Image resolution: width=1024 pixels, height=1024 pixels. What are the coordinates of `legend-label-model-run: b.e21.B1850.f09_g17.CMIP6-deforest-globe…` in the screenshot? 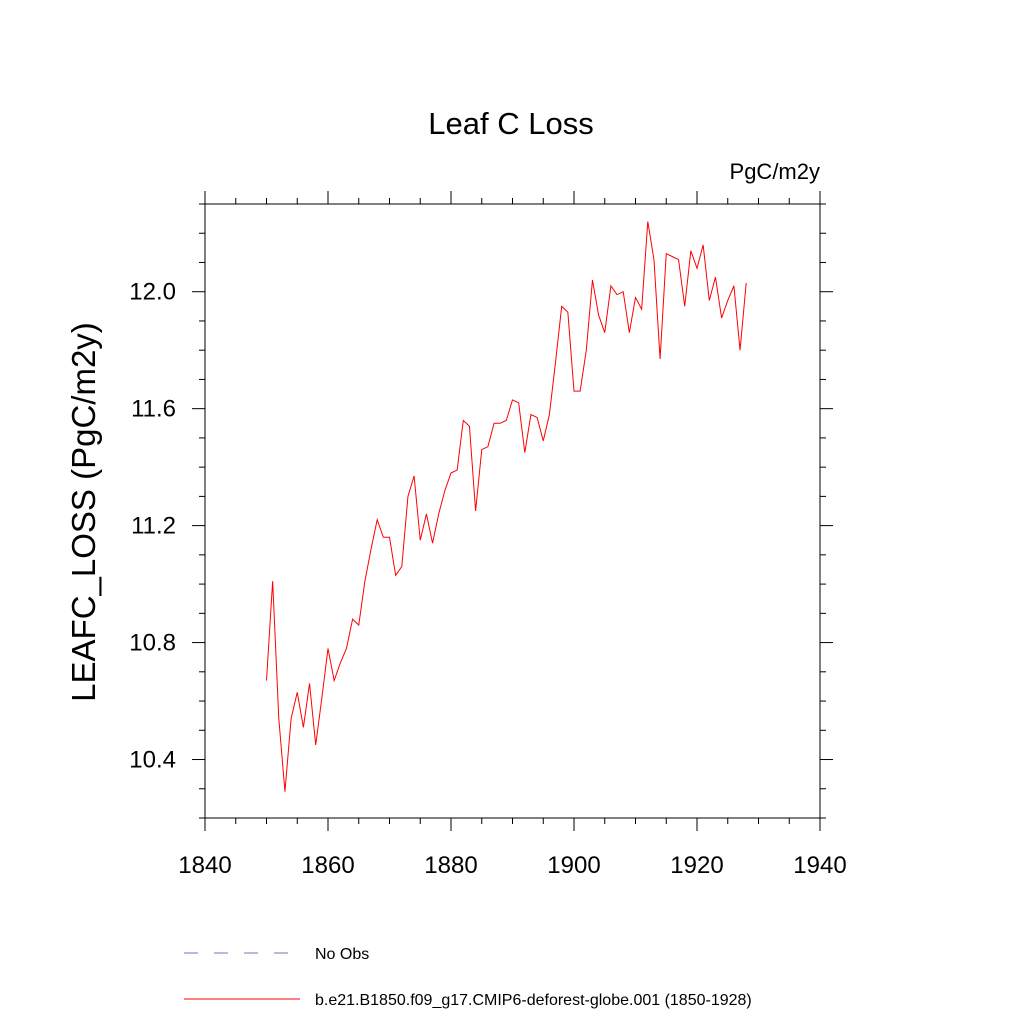 It's located at (533, 1000).